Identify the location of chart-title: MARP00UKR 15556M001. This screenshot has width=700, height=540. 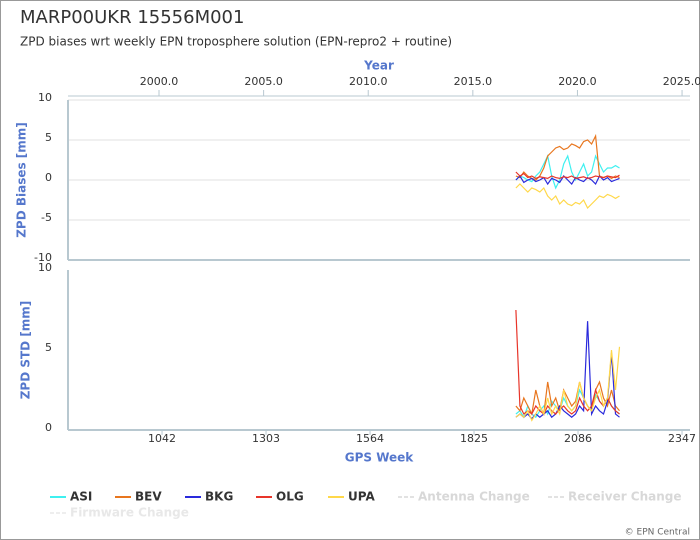
(132, 17).